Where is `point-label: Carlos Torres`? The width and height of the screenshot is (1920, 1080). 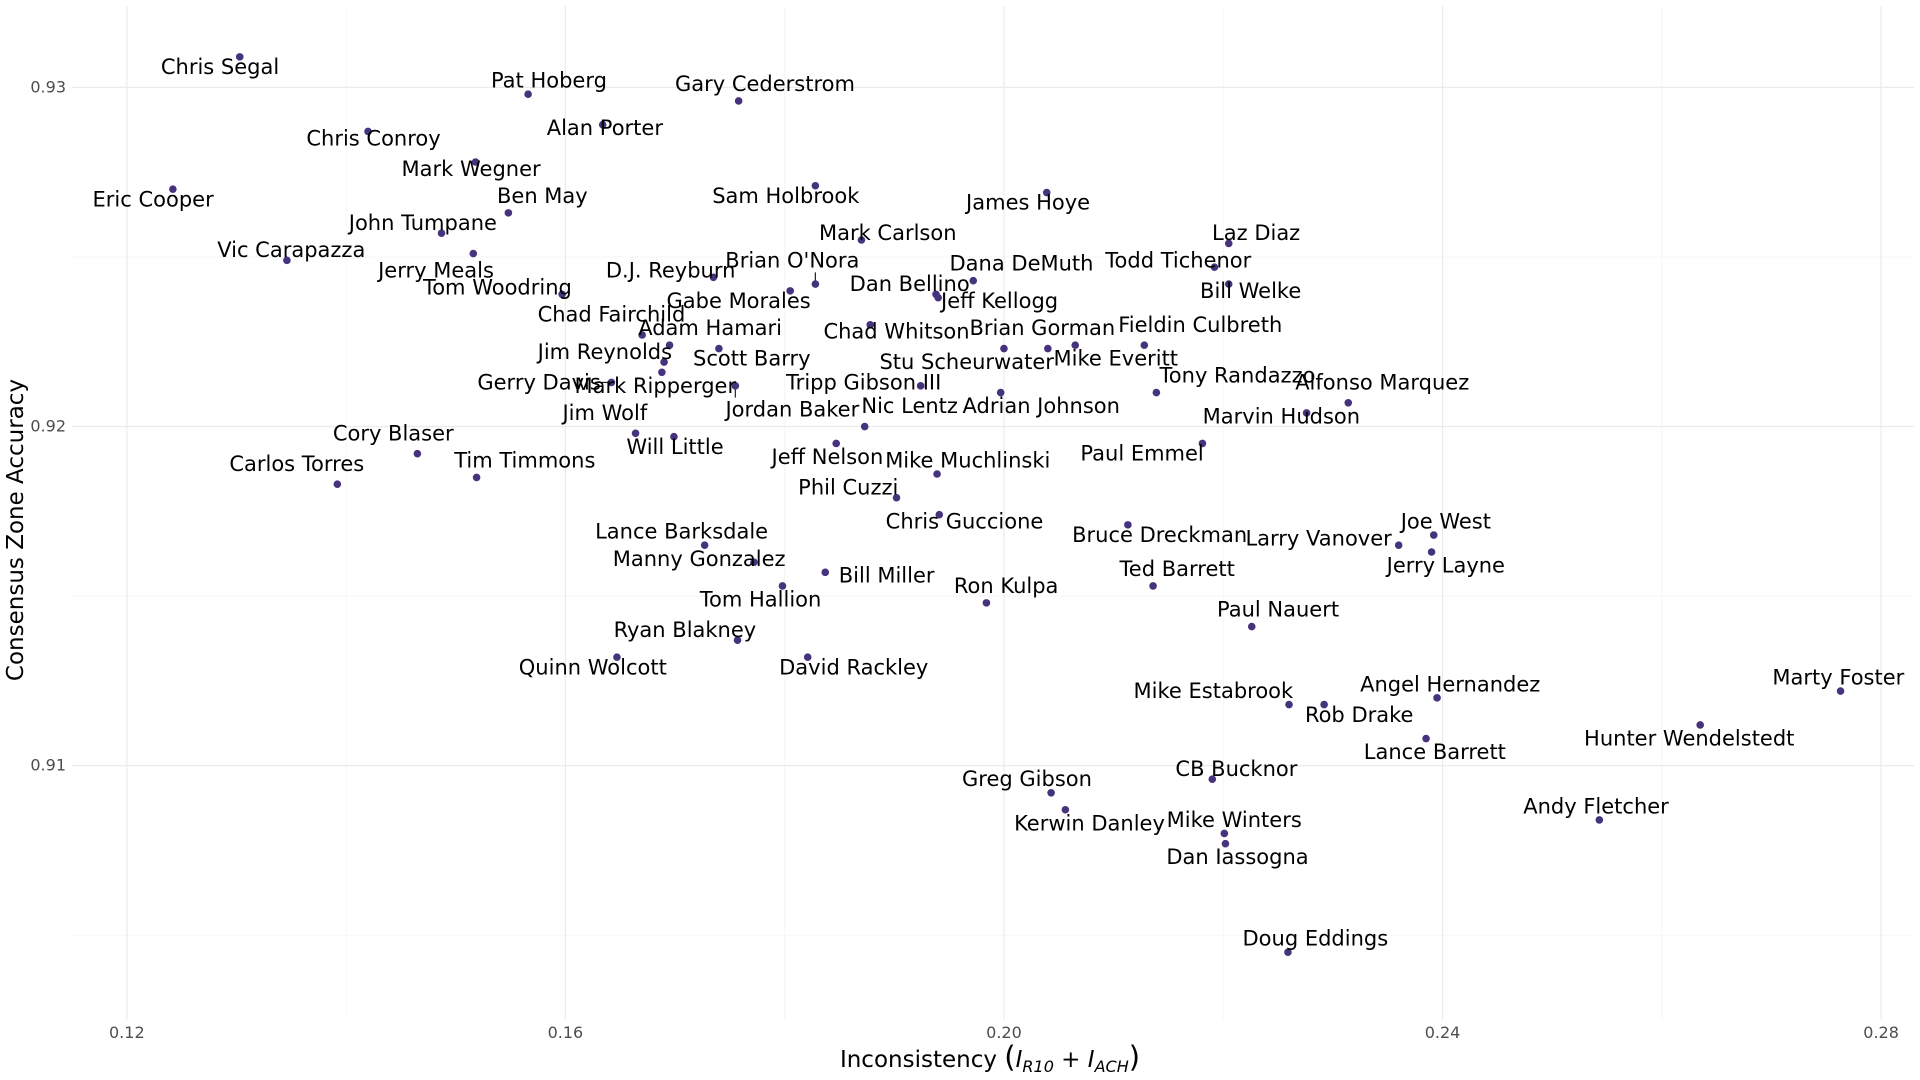
point-label: Carlos Torres is located at coordinates (296, 464).